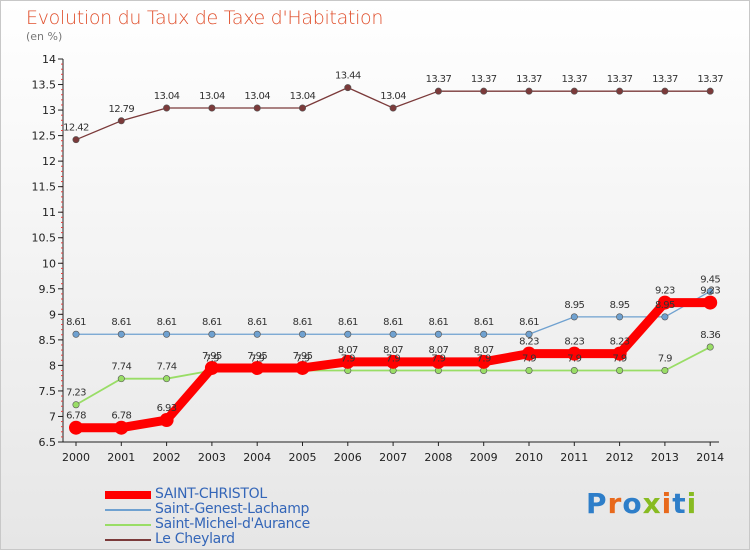  What do you see at coordinates (652, 503) in the screenshot?
I see `brand-letter: x` at bounding box center [652, 503].